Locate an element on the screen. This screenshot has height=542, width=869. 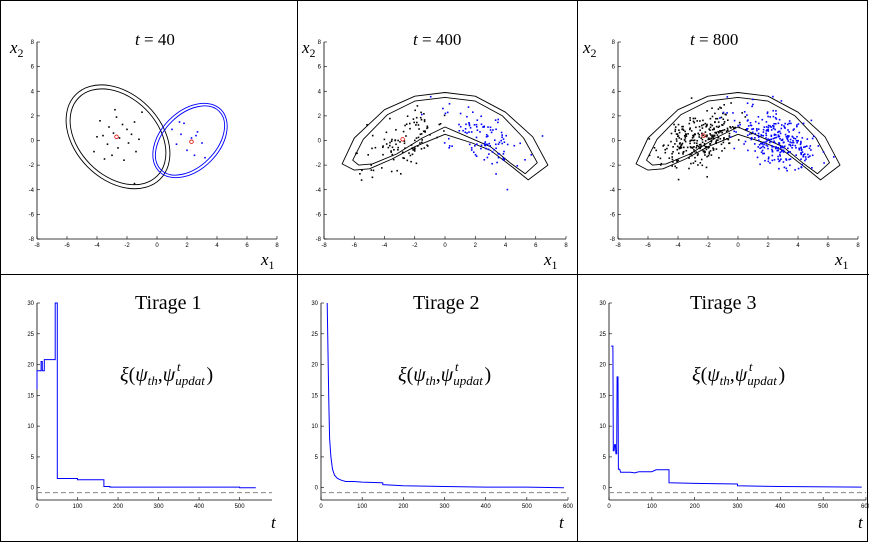
y-tick-label: -4 is located at coordinates (32, 191).